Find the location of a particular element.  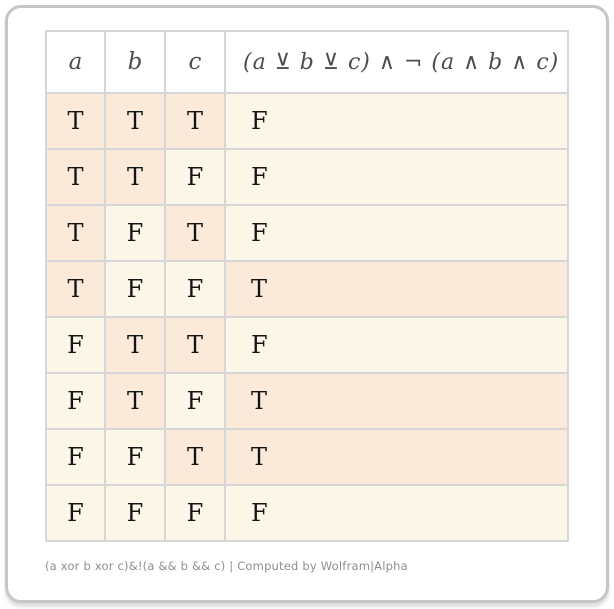

table-row: T F T F is located at coordinates (307, 233).